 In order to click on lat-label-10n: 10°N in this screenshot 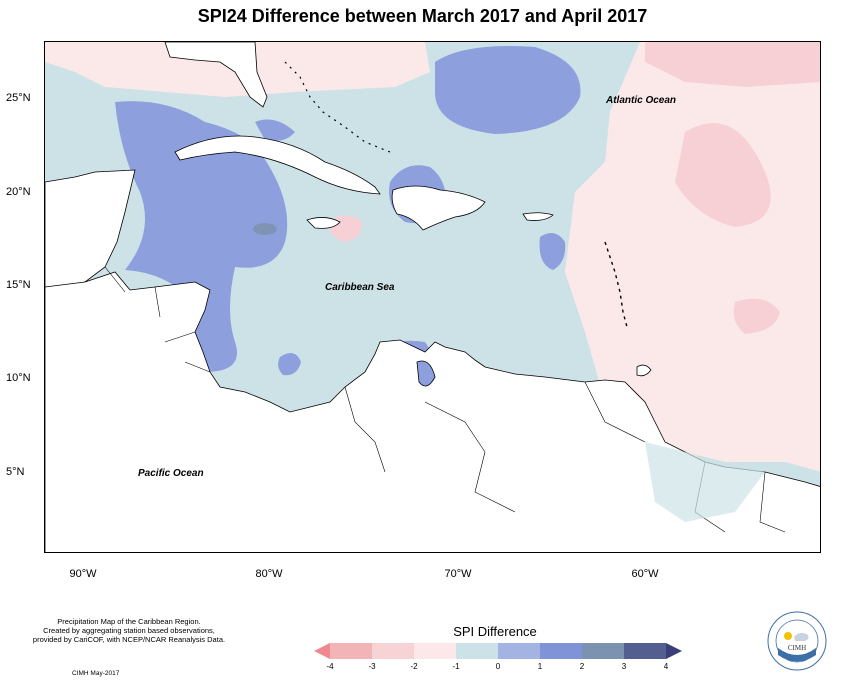, I will do `click(18, 378)`.